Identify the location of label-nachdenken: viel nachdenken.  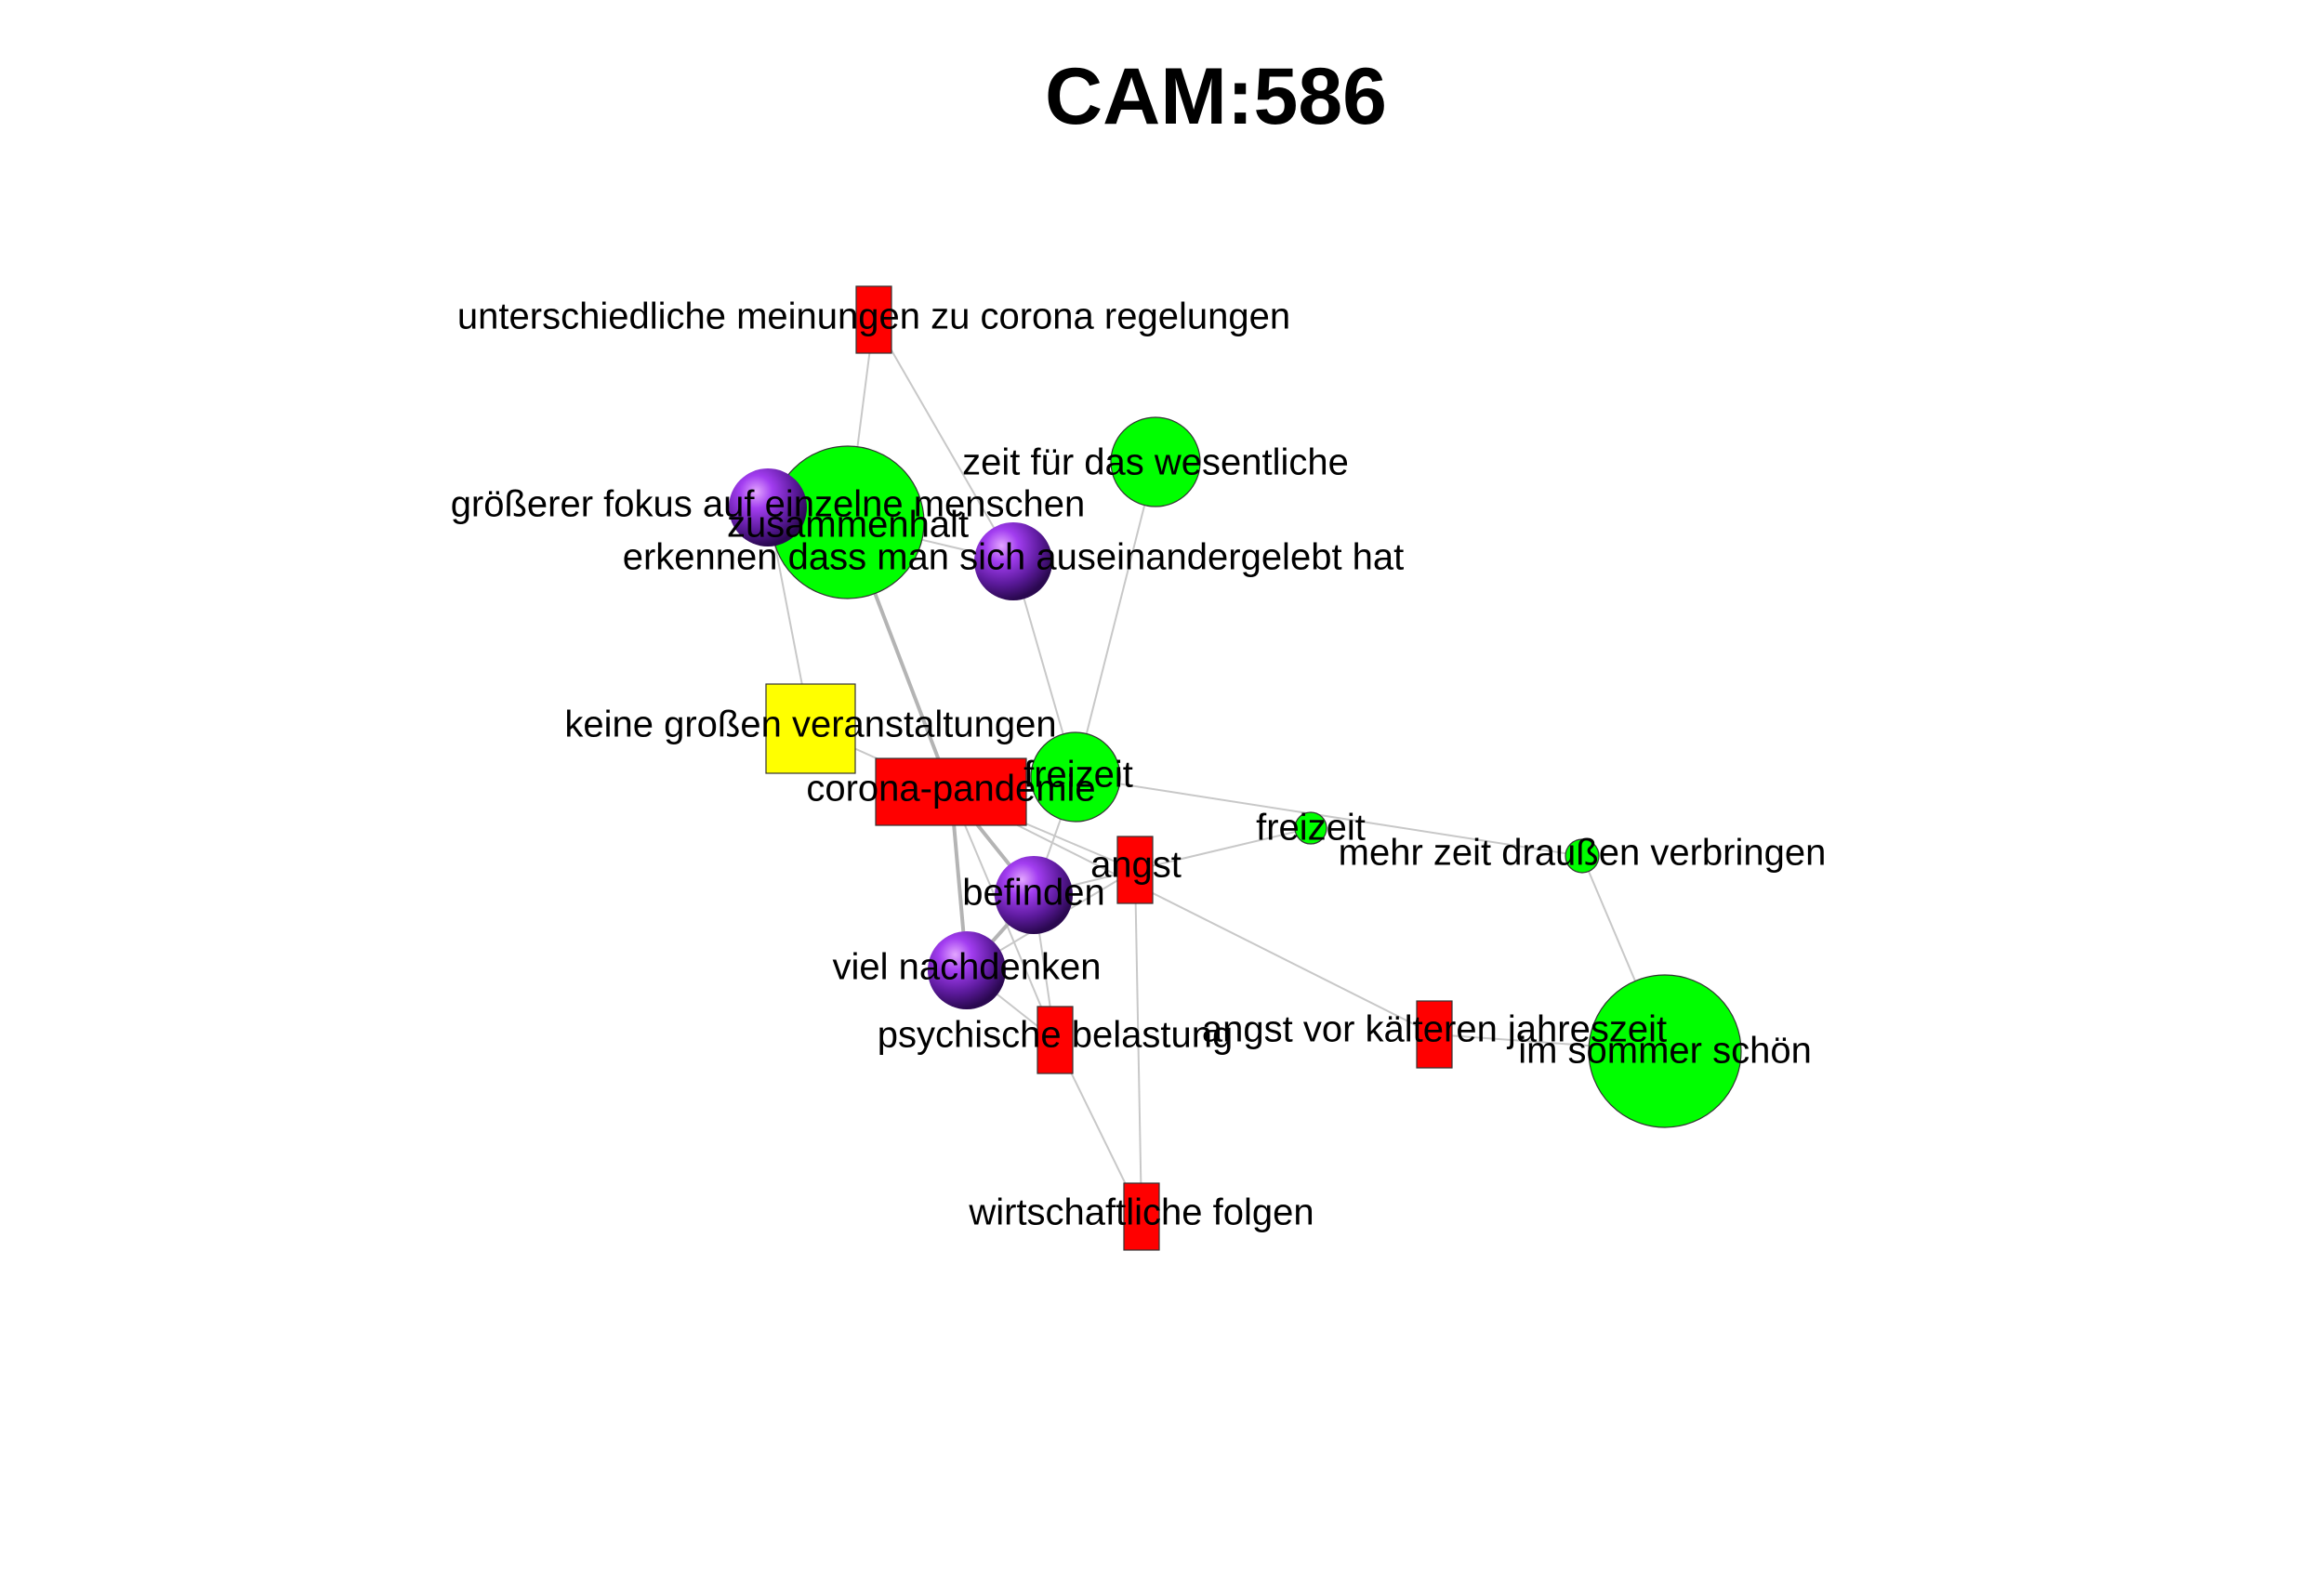
(966, 968).